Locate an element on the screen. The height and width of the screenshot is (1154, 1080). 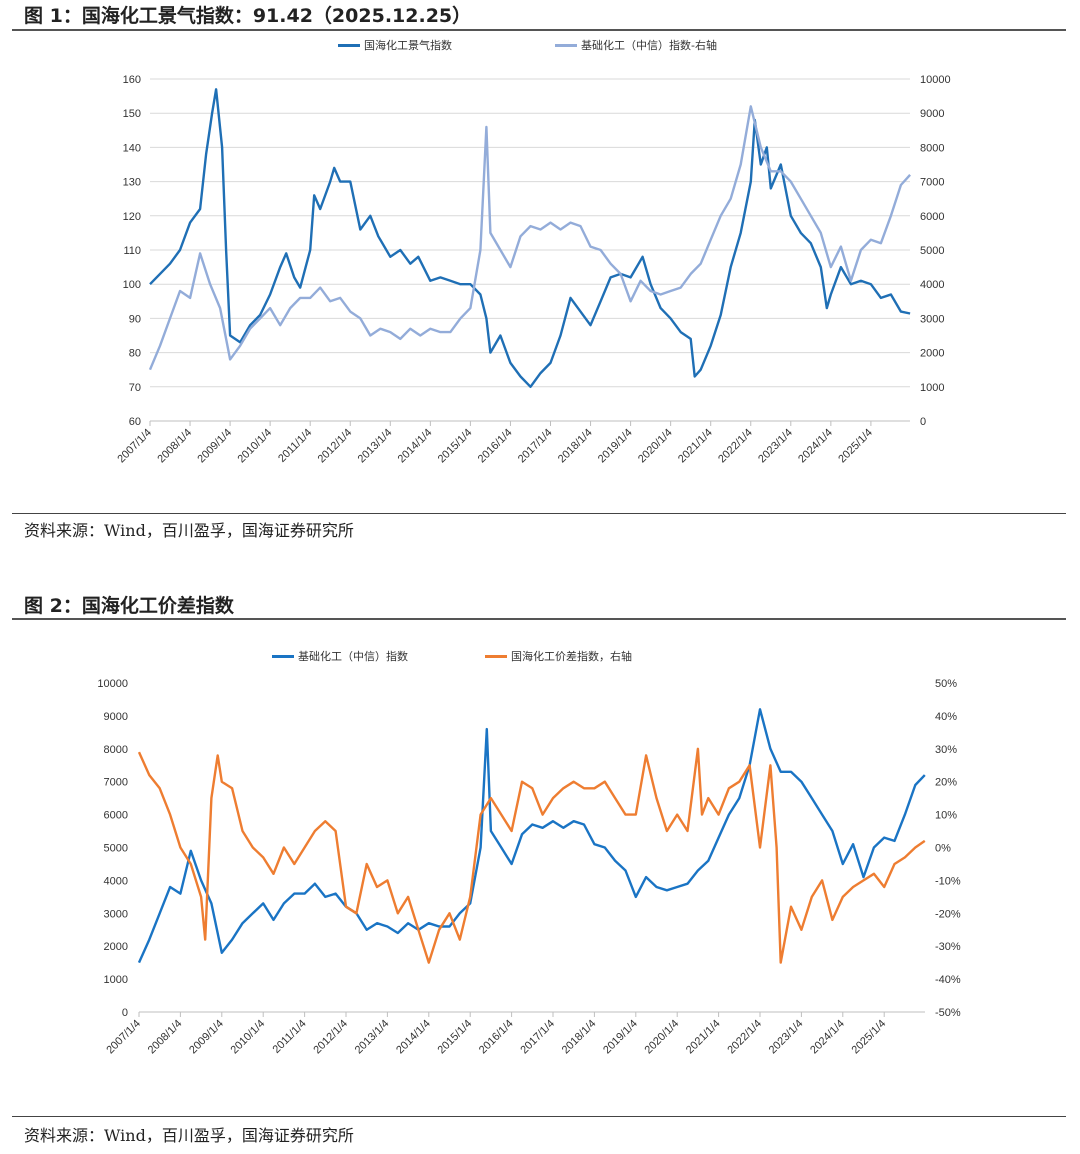
y2-tick-label: 40% is located at coordinates (946, 717).